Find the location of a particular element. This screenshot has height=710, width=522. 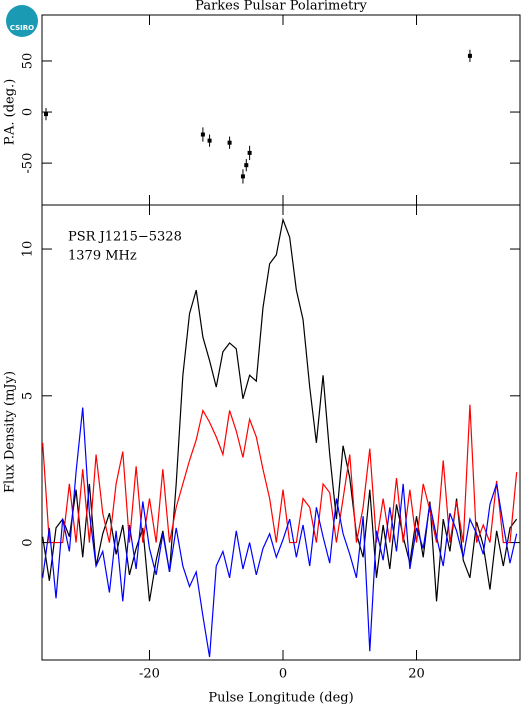

y-tick-label: 5 is located at coordinates (28, 396).